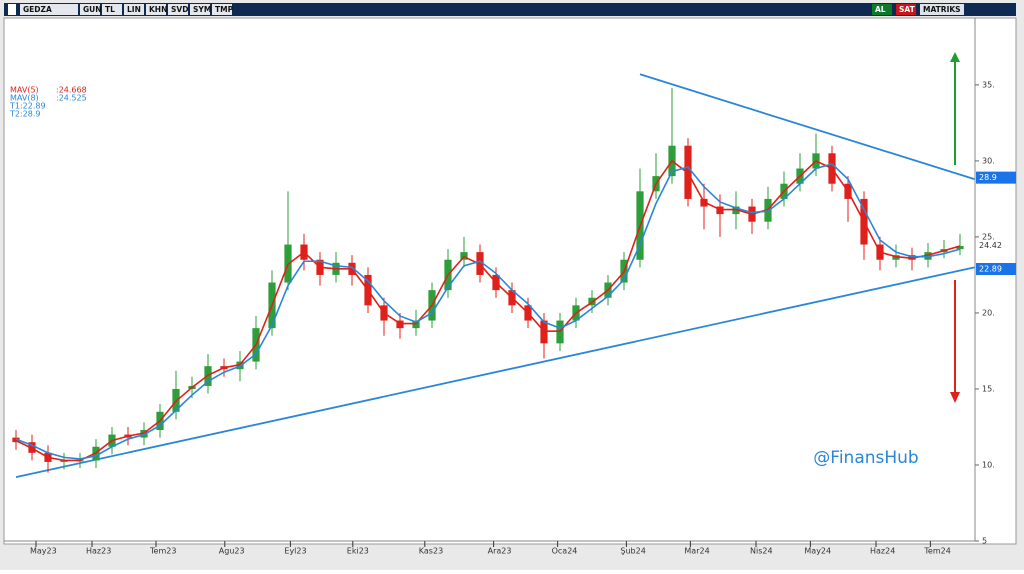 Image resolution: width=1024 pixels, height=574 pixels. I want to click on toolbar, so click(510, 9).